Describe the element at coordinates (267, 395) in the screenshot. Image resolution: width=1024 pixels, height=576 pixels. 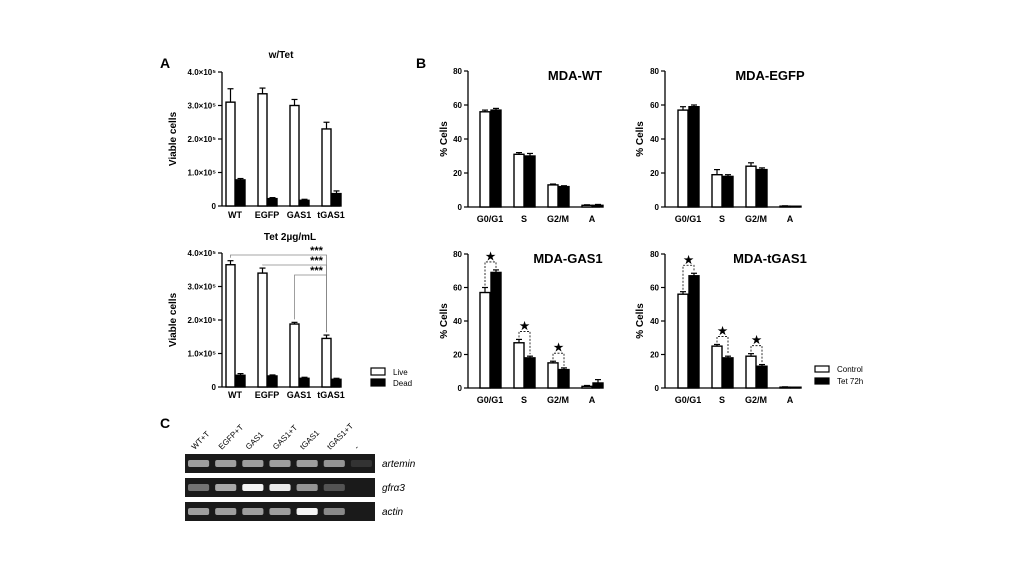
I see `category-label-egfp: EGFP` at that location.